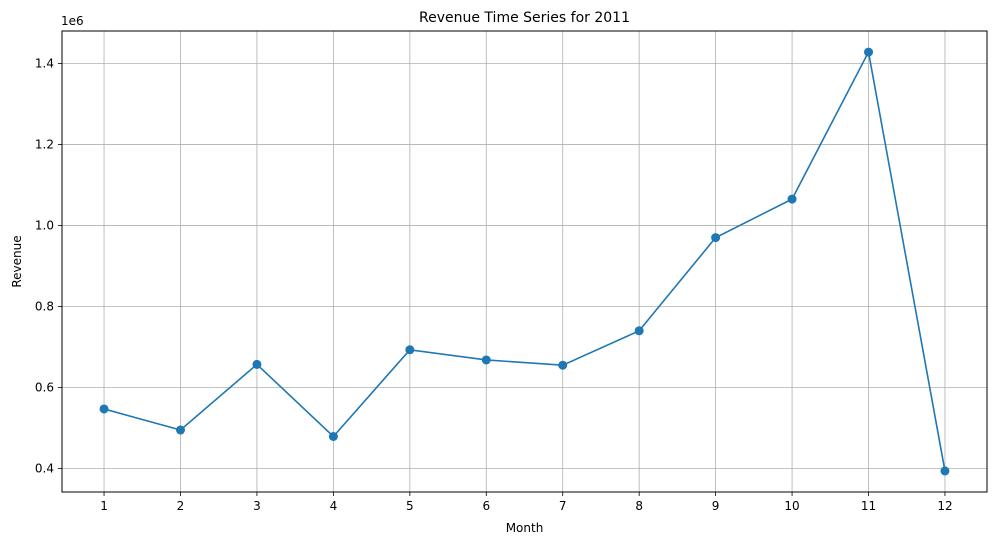  What do you see at coordinates (104, 506) in the screenshot?
I see `x-tick-label: 1` at bounding box center [104, 506].